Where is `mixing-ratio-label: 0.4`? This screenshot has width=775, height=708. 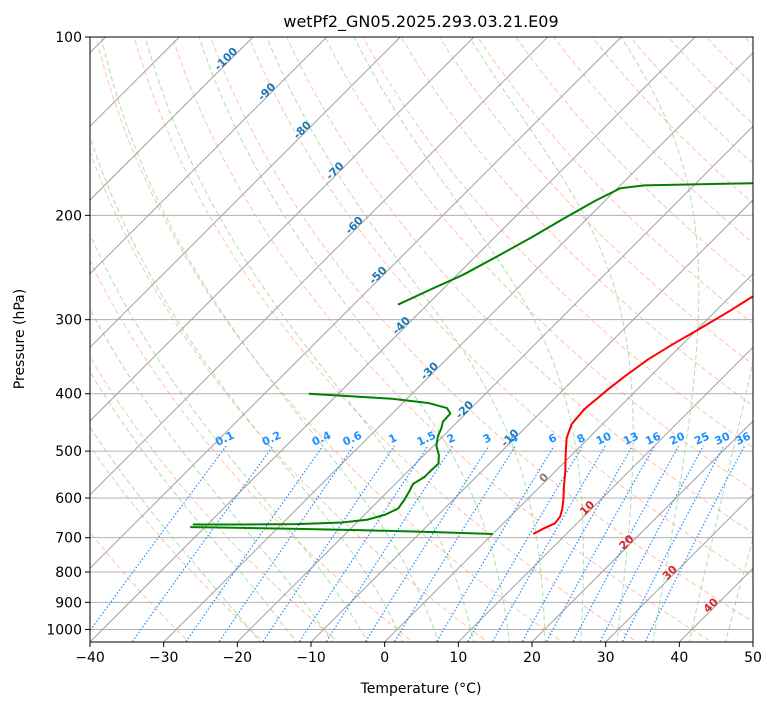
mixing-ratio-label: 0.4 is located at coordinates (321, 439).